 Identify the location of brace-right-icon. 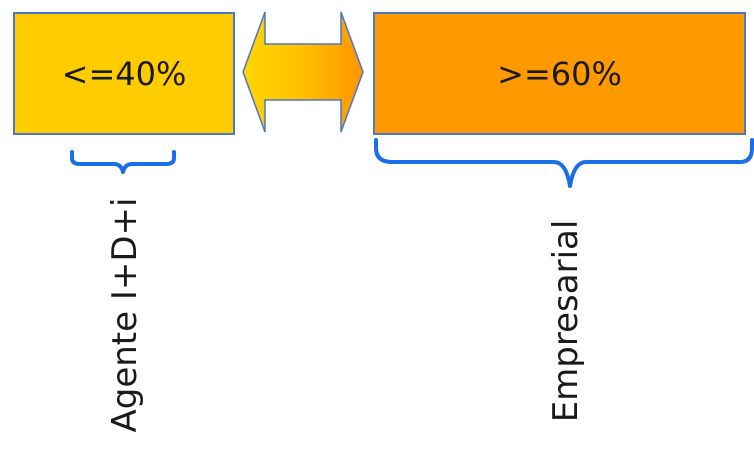
(564, 163).